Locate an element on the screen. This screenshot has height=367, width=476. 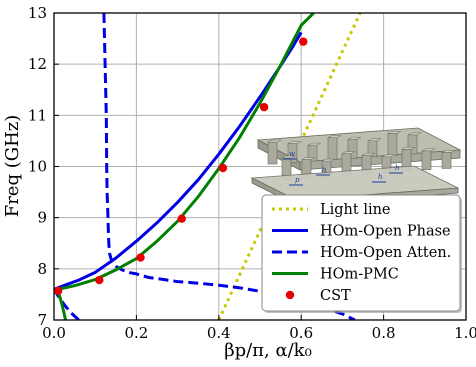
y-tick-label: 13 is located at coordinates (37, 13).